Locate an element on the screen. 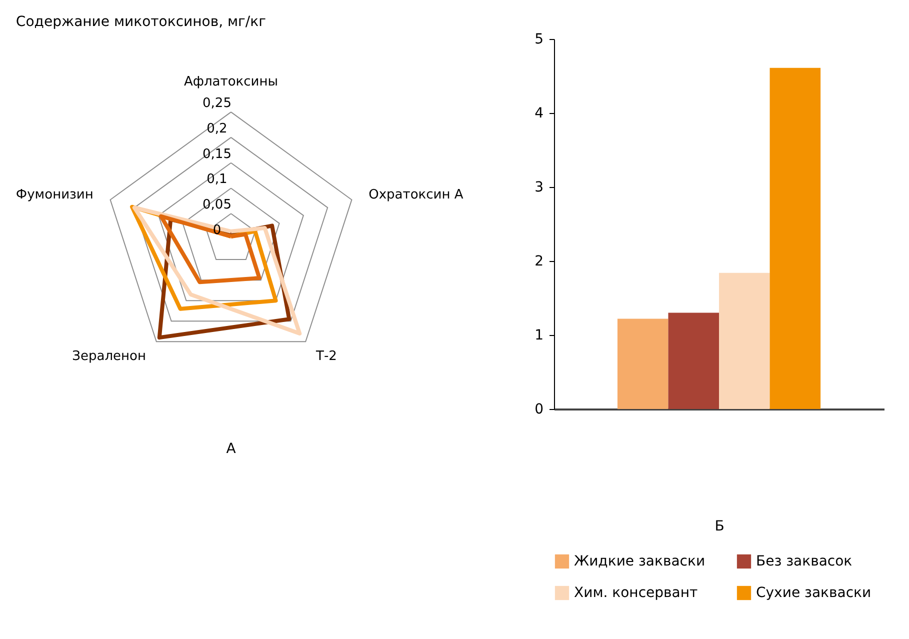 The height and width of the screenshot is (639, 909). y-tick-label: 1 is located at coordinates (539, 336).